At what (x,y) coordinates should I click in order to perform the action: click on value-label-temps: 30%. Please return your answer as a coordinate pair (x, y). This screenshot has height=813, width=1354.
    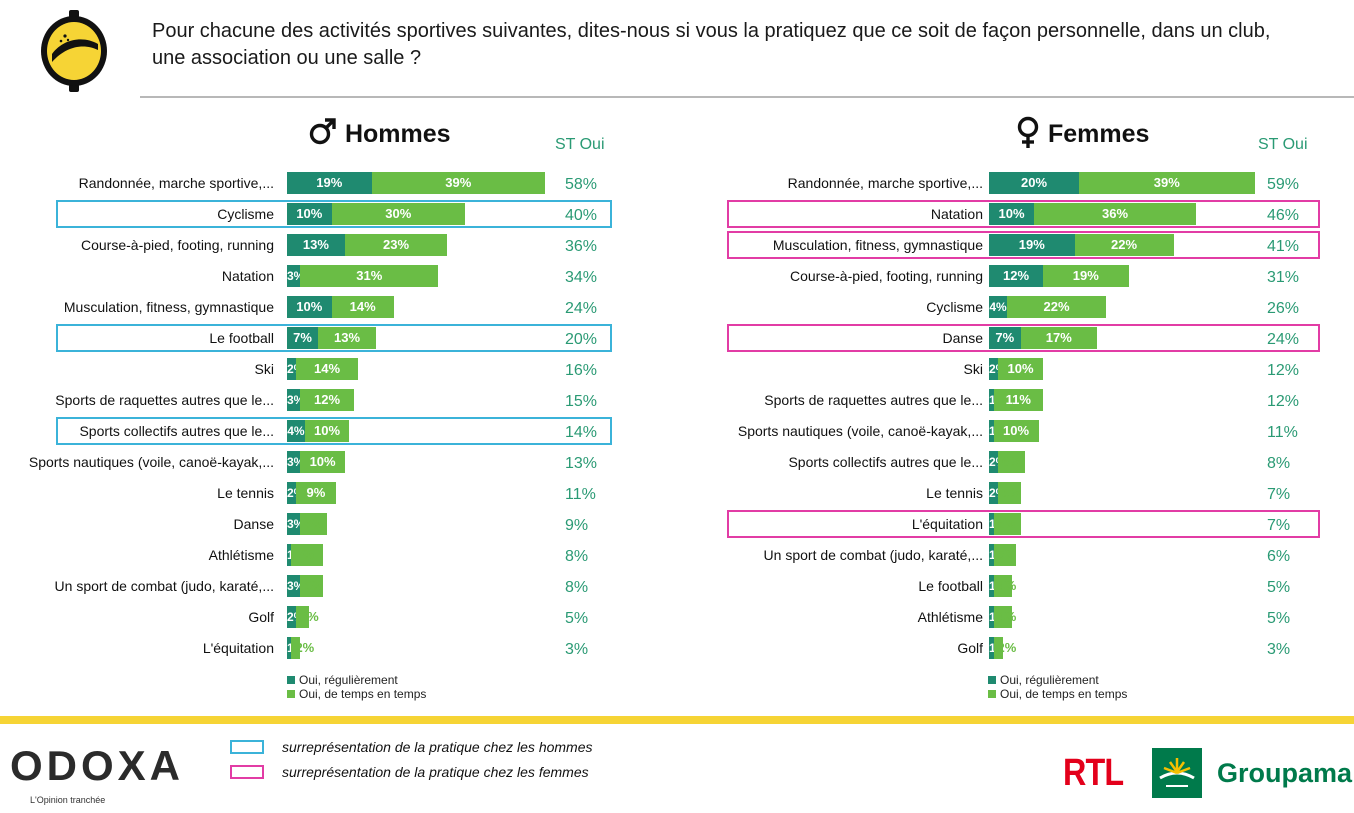
    Looking at the image, I should click on (398, 213).